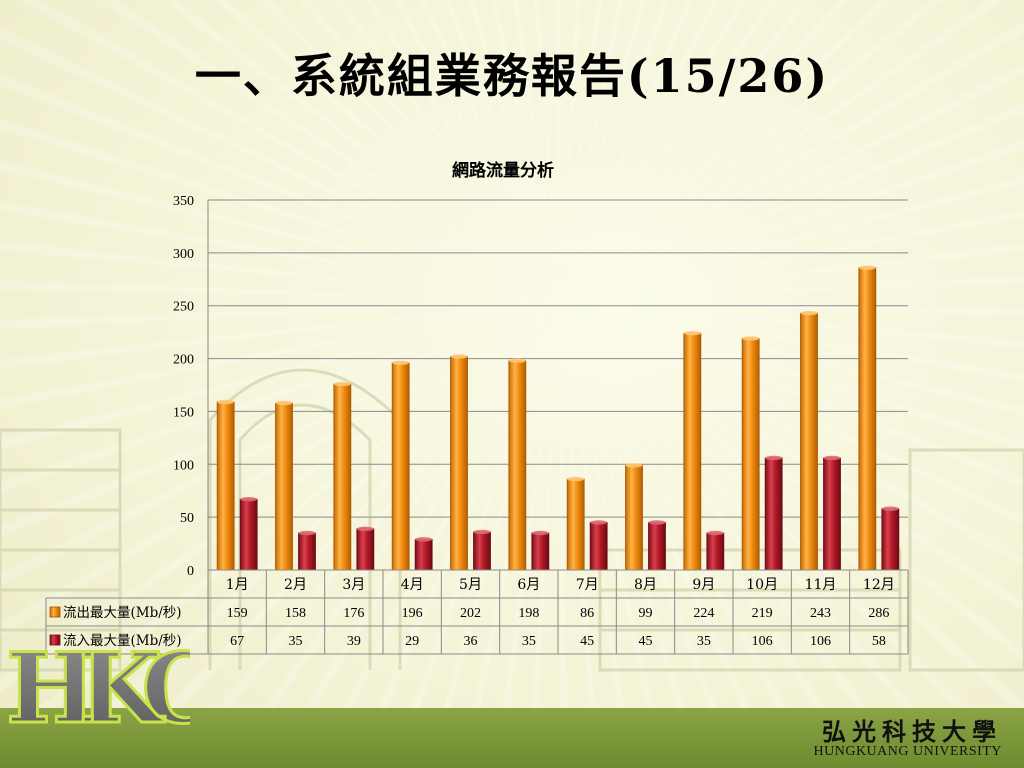 The height and width of the screenshot is (768, 1024). Describe the element at coordinates (183, 412) in the screenshot. I see `y-tick-label: 150` at that location.